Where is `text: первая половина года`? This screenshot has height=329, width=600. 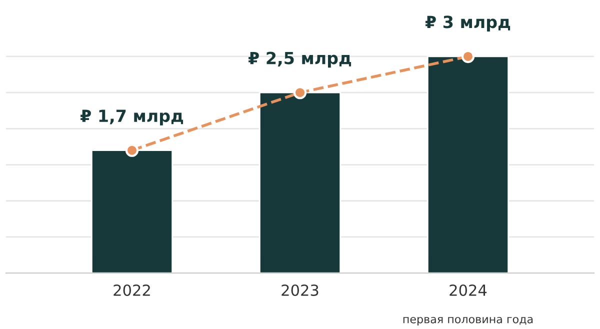
text: первая половина года is located at coordinates (468, 321).